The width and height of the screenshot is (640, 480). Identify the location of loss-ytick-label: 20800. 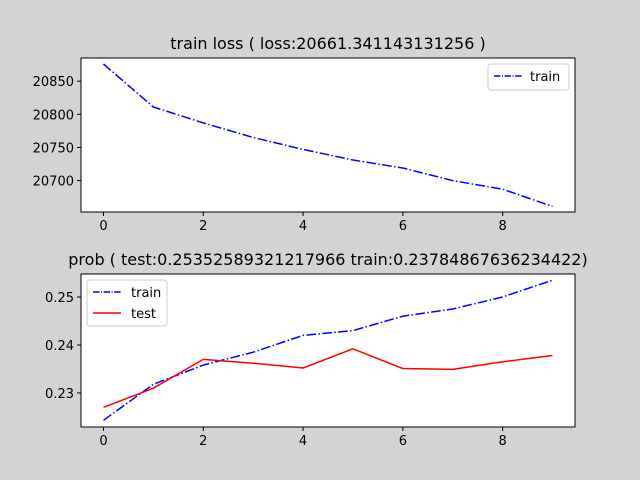
(53, 115).